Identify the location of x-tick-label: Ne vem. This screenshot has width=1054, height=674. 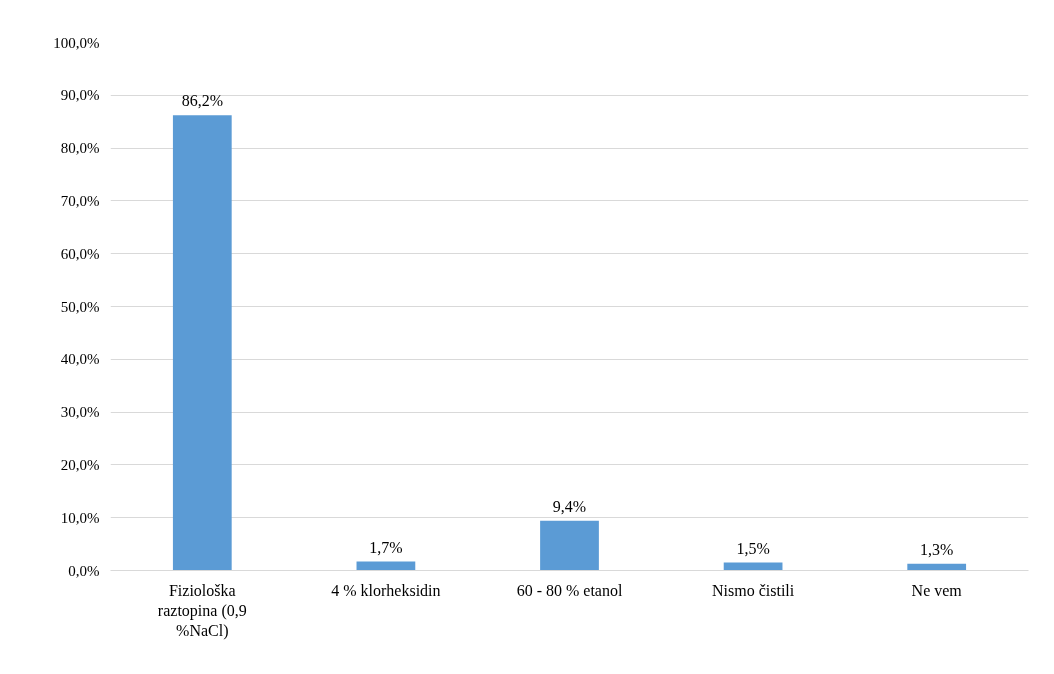
(937, 590).